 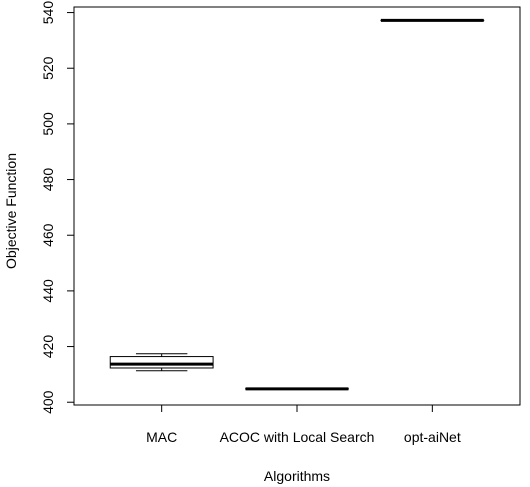 What do you see at coordinates (48, 13) in the screenshot?
I see `y-tick-label: 540` at bounding box center [48, 13].